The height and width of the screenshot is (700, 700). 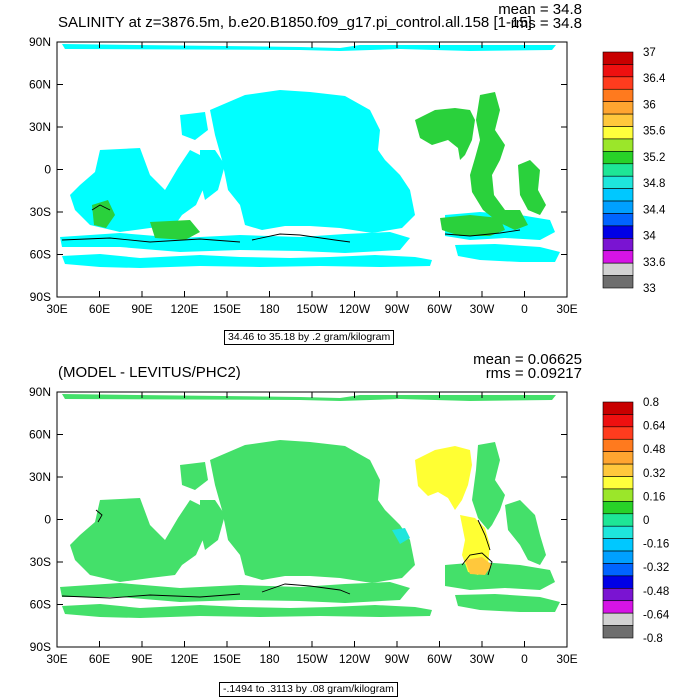 What do you see at coordinates (149, 372) in the screenshot?
I see `chart-title: (MODEL - LEVITUS/PHC2)` at bounding box center [149, 372].